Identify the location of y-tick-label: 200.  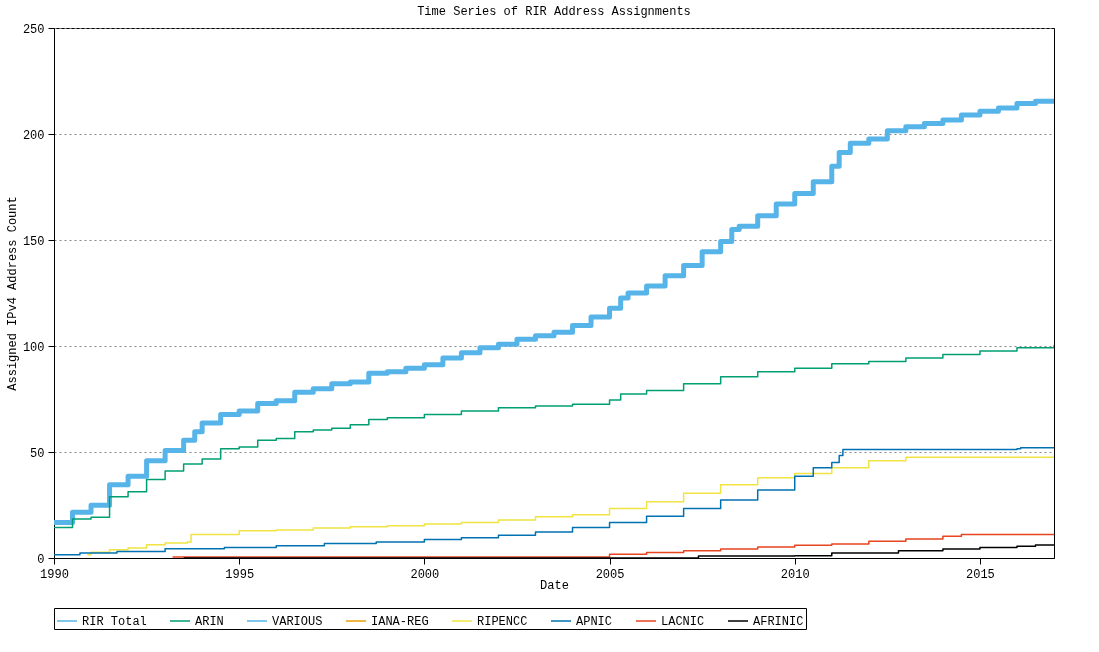
(33, 135).